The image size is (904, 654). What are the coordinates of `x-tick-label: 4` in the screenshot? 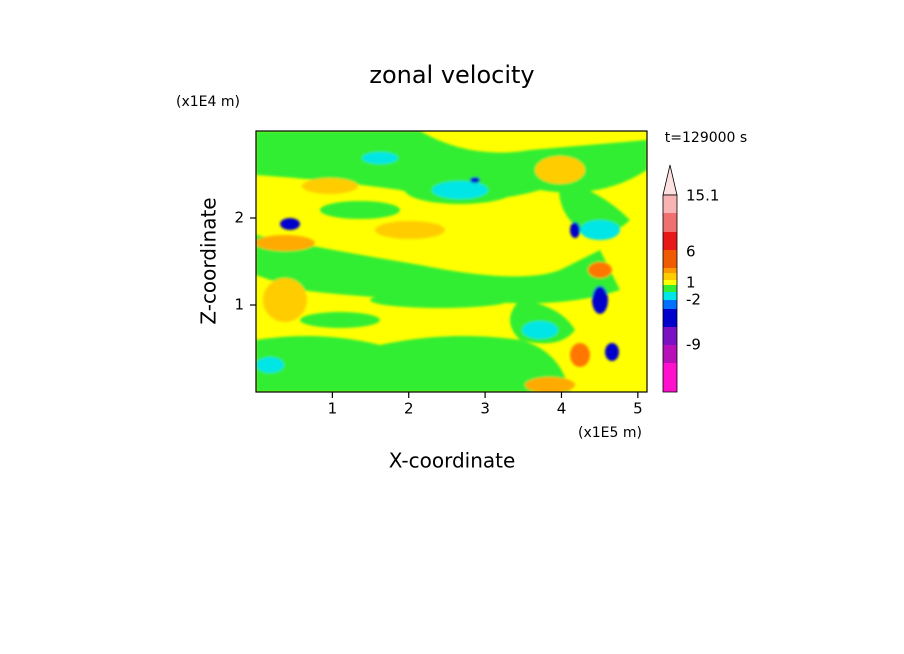 It's located at (562, 409).